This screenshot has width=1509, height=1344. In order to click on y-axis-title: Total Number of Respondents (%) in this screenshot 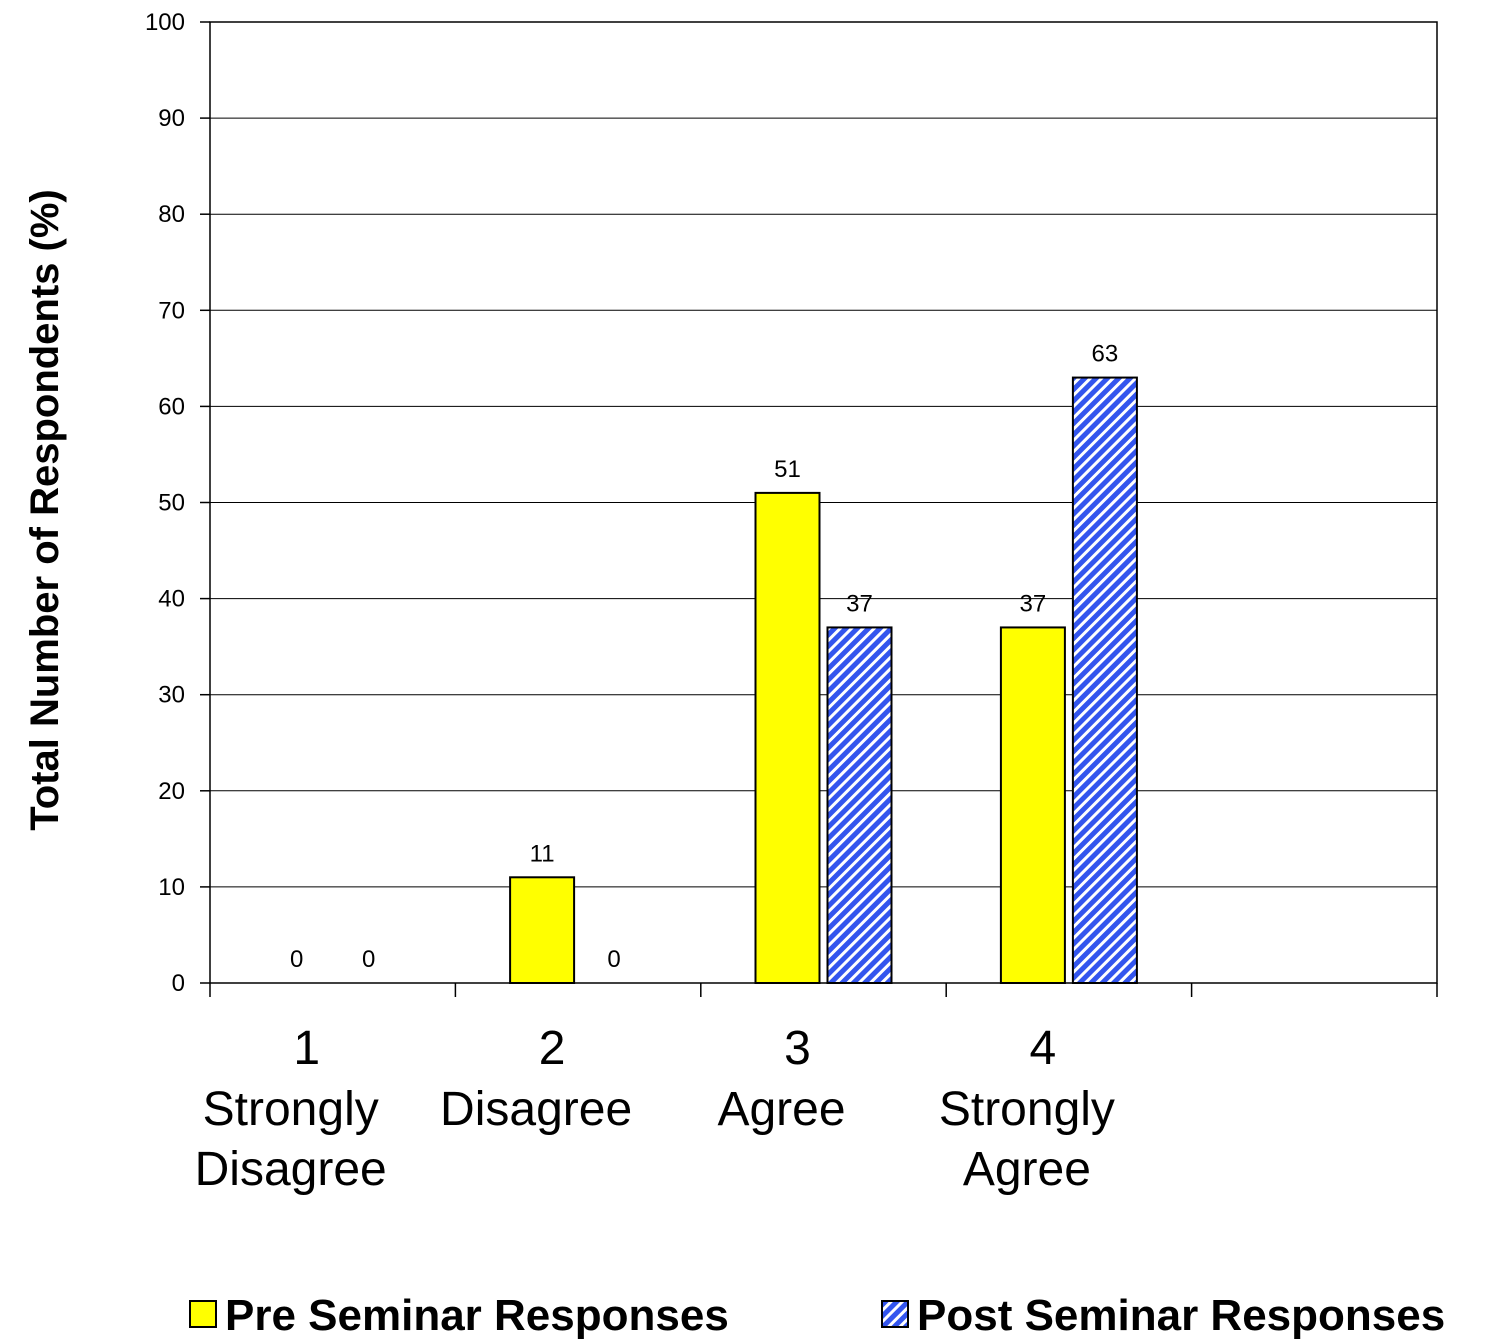, I will do `click(45, 509)`.